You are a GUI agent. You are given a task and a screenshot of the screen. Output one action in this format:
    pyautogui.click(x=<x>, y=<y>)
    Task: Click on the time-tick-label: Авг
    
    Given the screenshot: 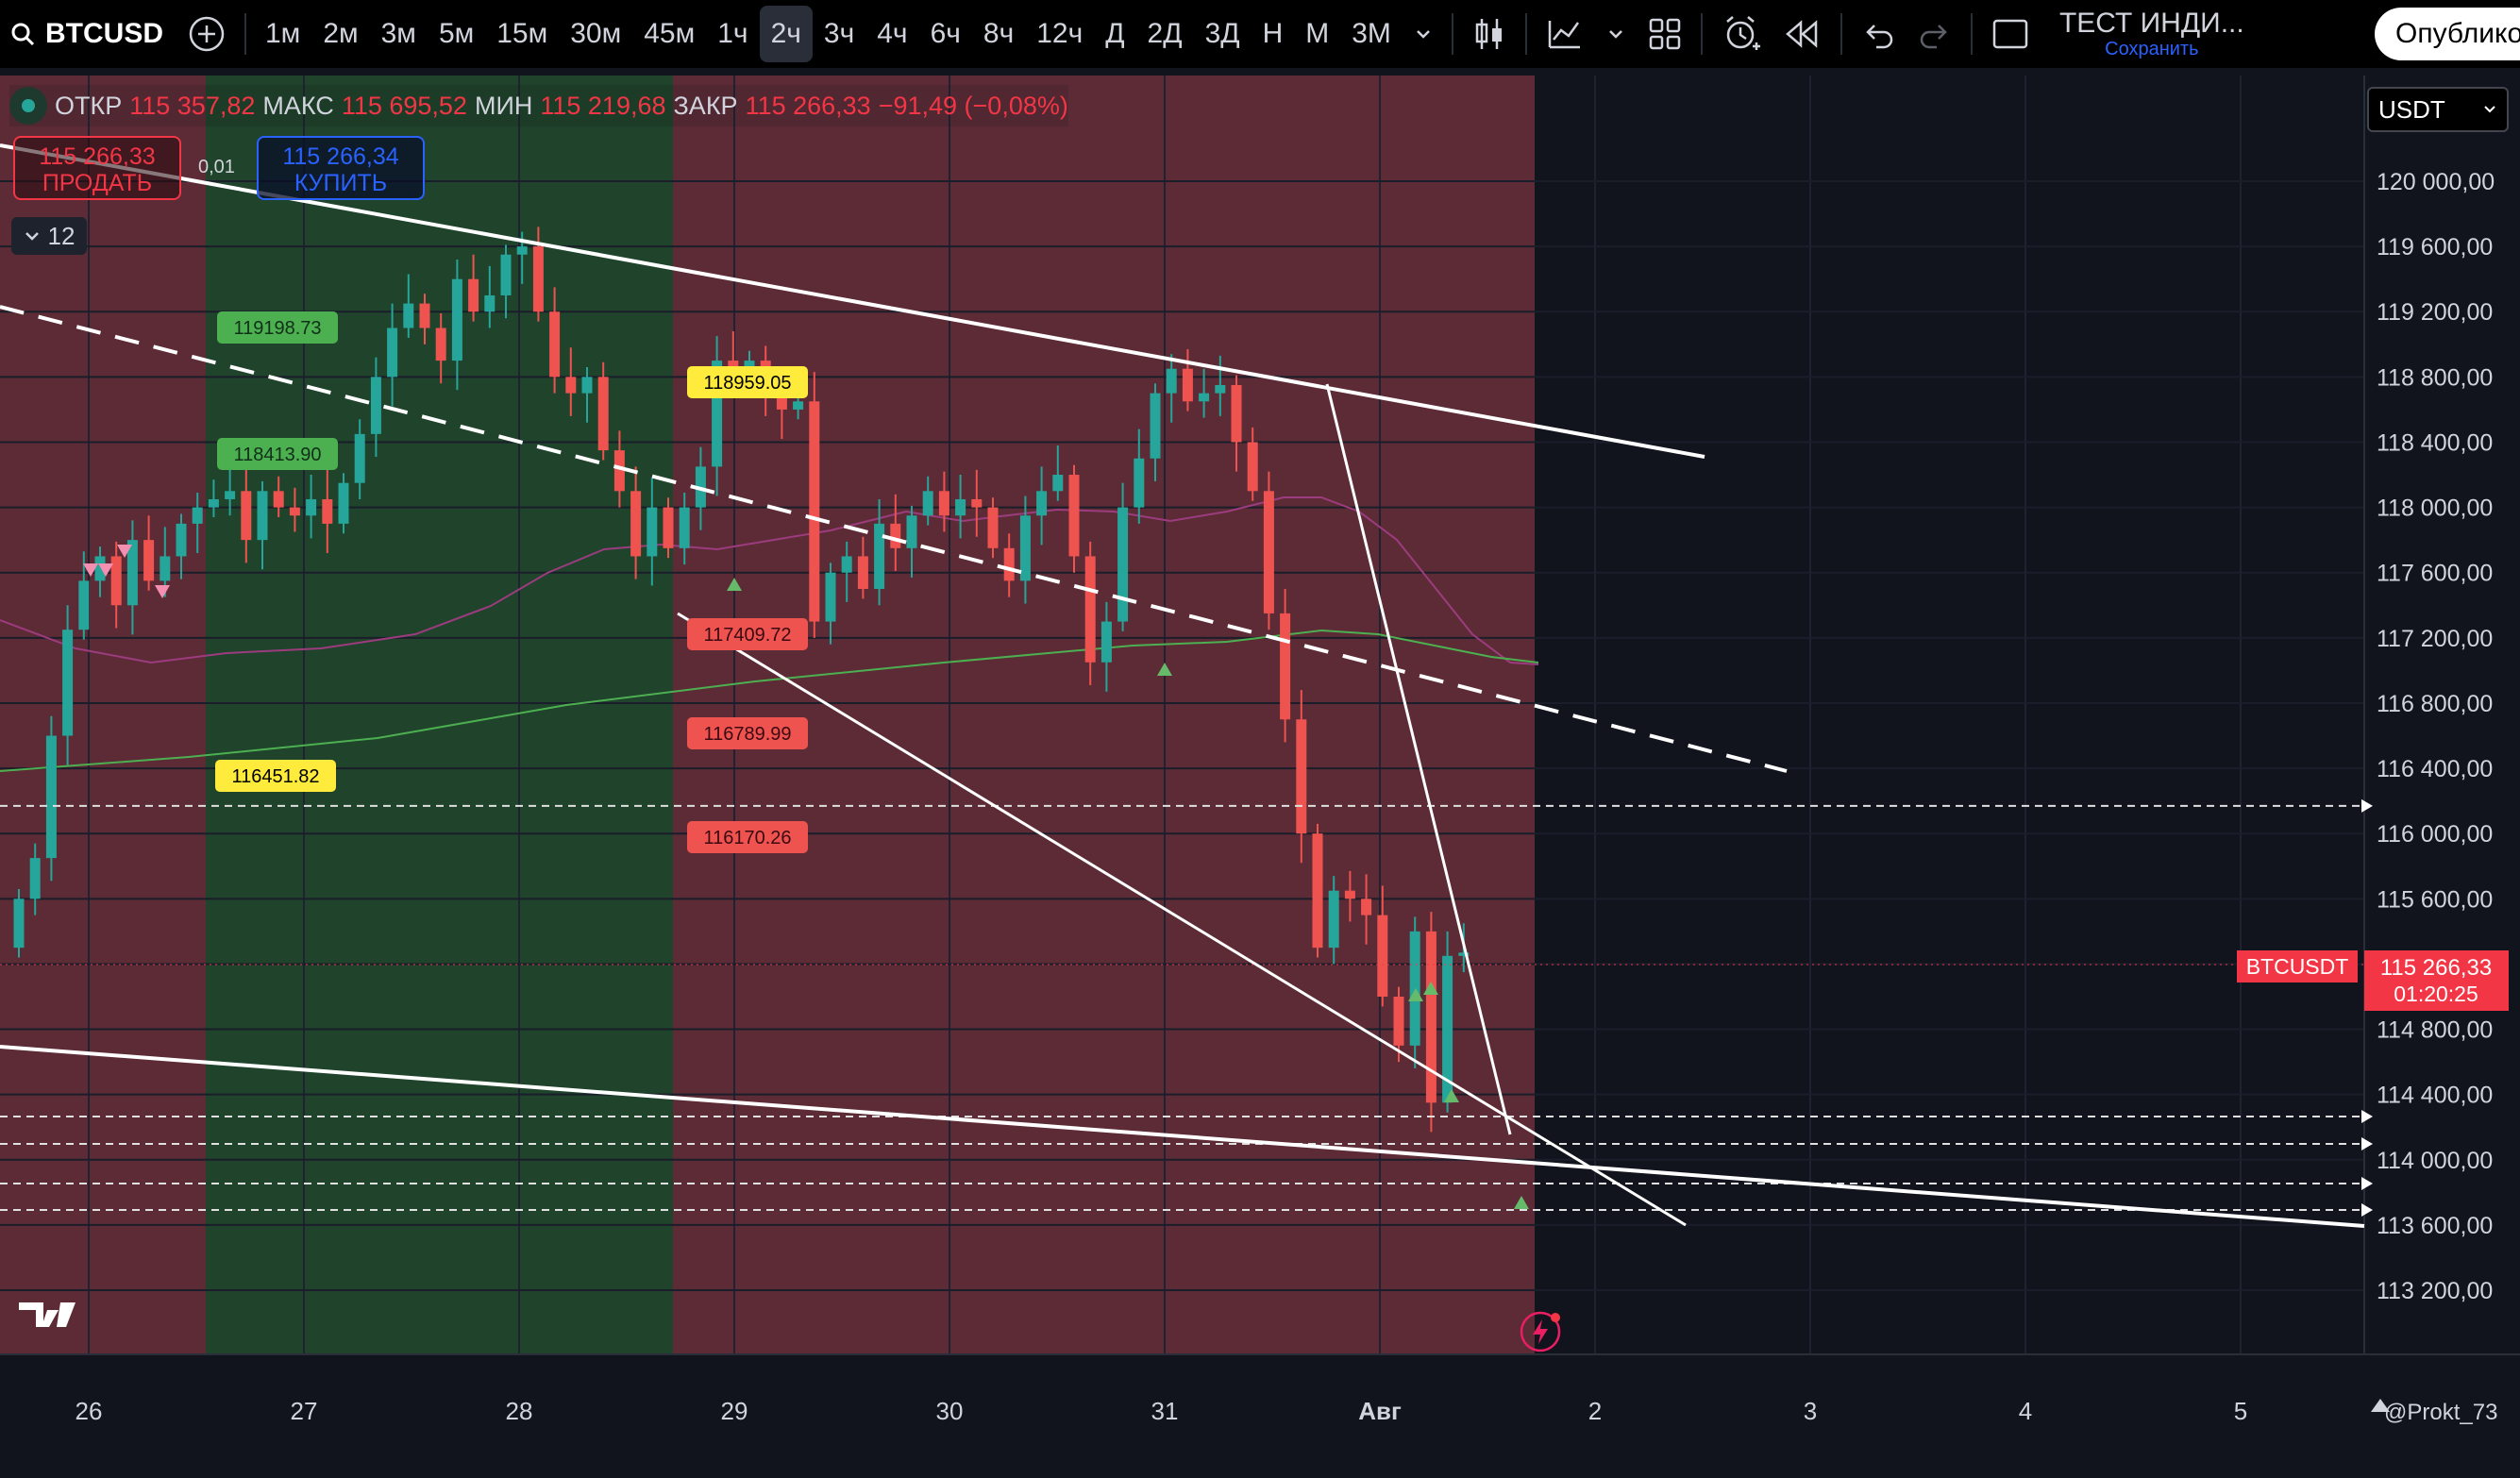 What is the action you would take?
    pyautogui.click(x=1380, y=1411)
    